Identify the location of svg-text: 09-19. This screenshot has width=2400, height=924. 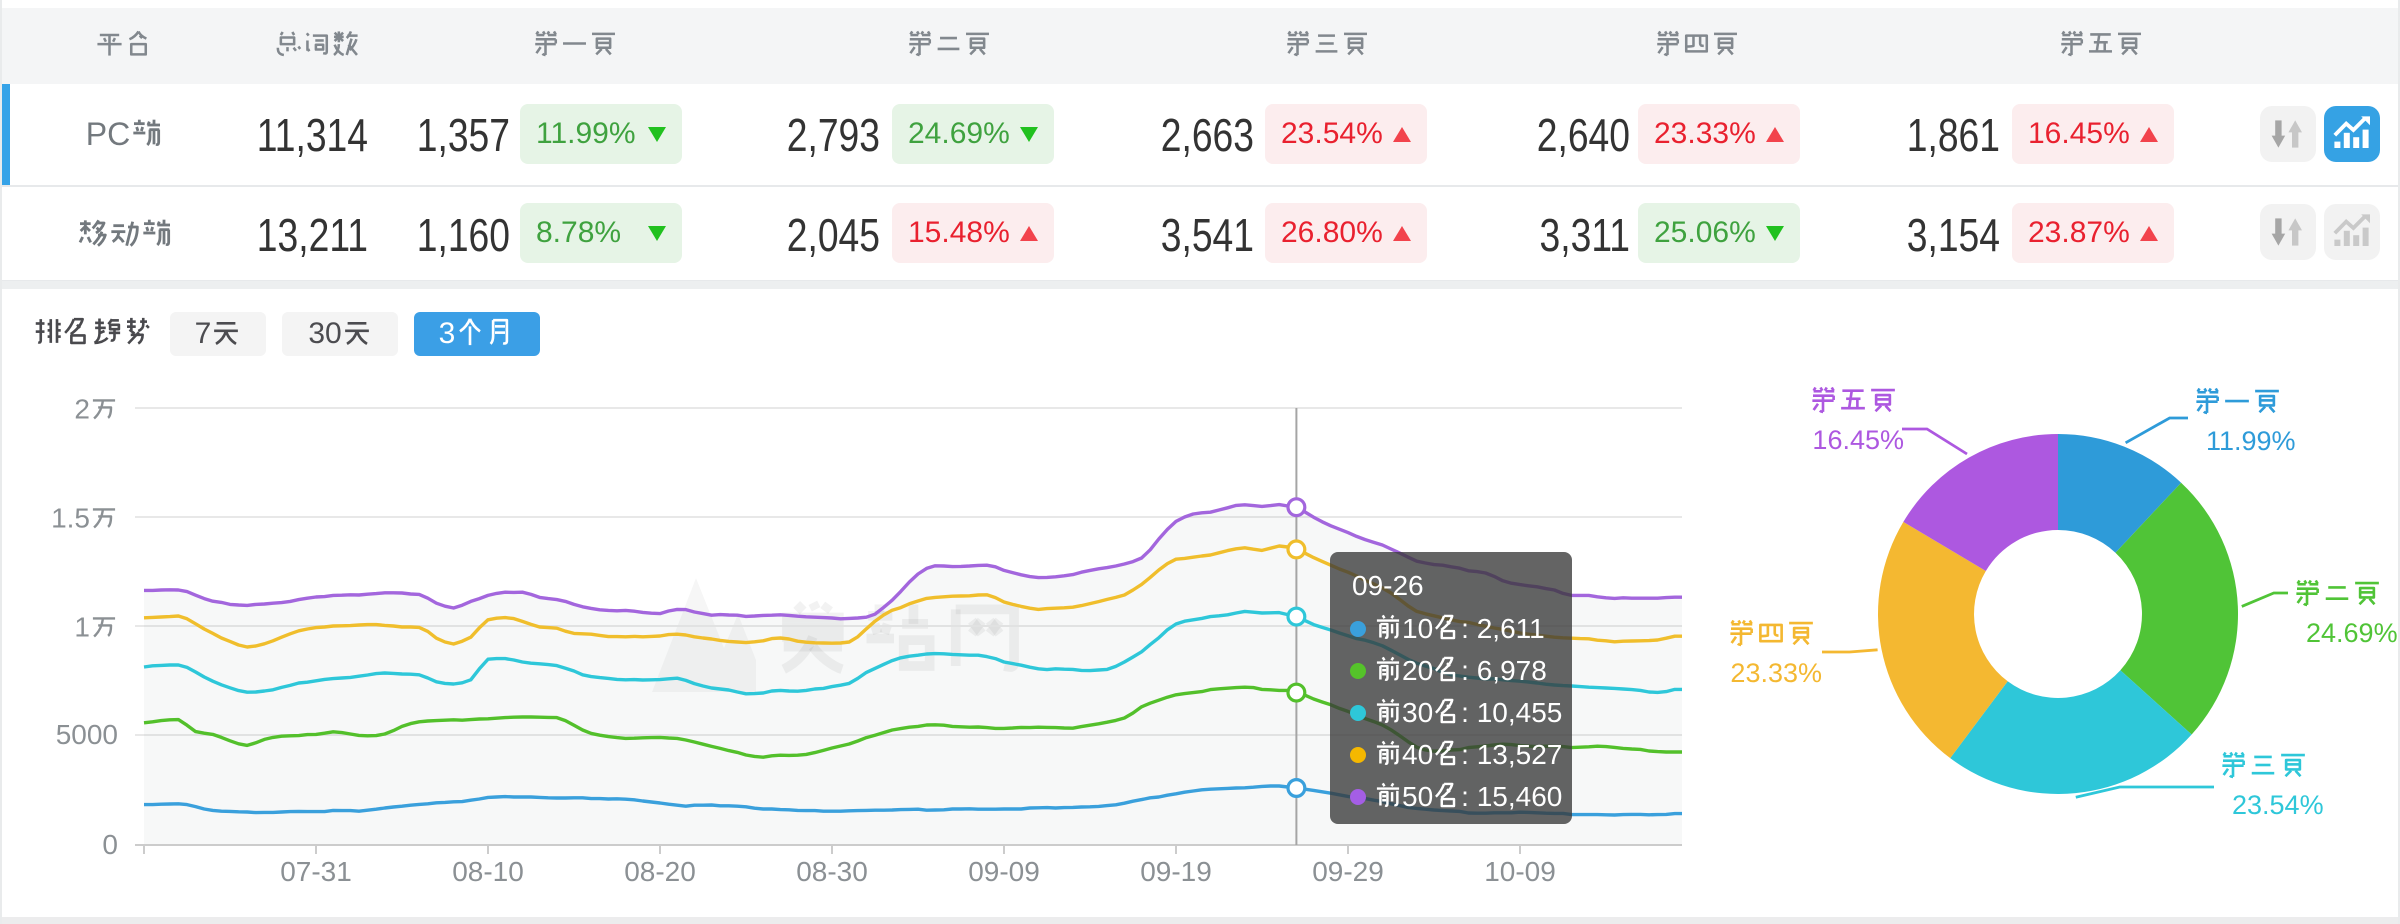
(1176, 871).